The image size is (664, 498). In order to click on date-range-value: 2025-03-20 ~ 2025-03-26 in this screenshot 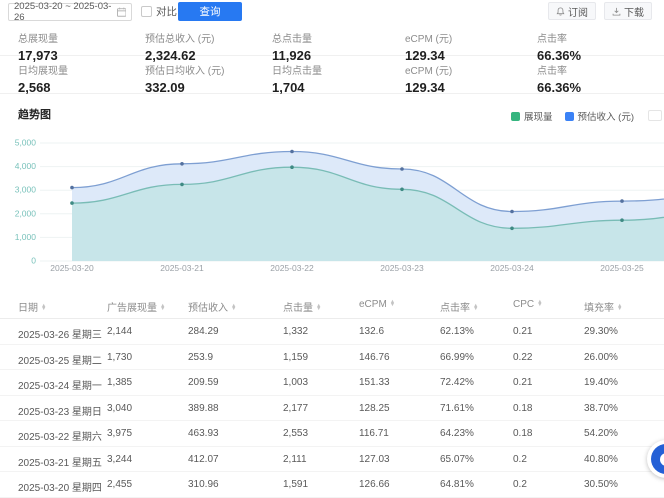, I will do `click(63, 12)`.